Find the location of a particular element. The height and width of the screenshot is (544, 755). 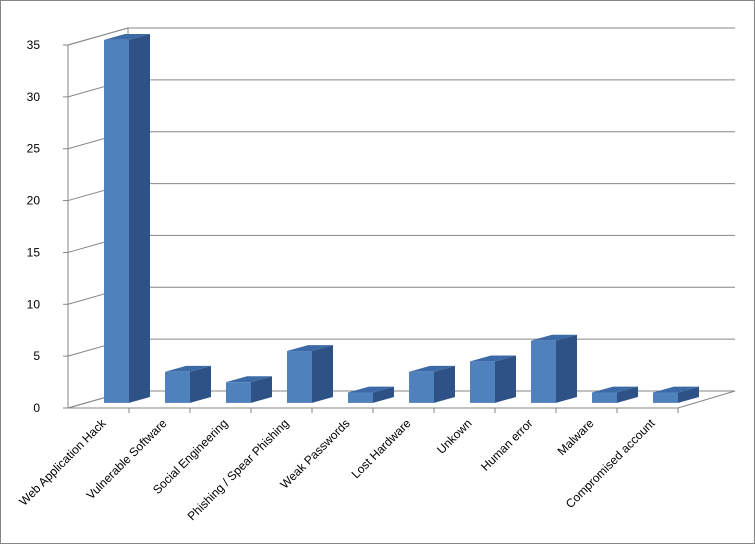

y-tick-label: 35 is located at coordinates (34, 45).